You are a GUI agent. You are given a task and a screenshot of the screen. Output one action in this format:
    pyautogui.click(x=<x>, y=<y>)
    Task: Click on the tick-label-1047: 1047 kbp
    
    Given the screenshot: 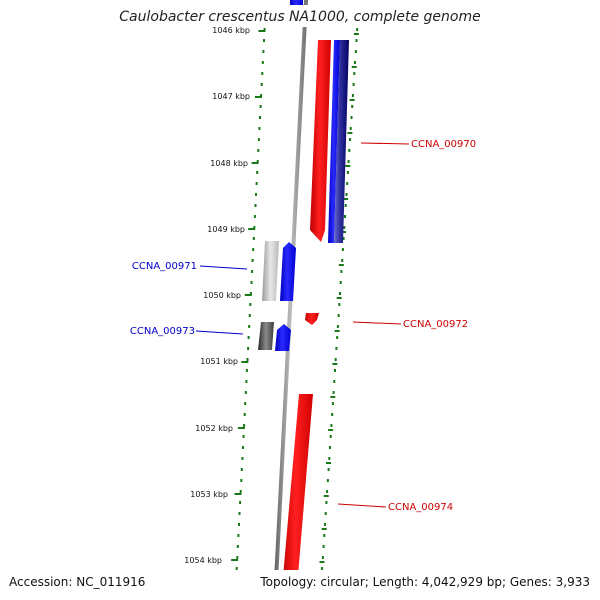 What is the action you would take?
    pyautogui.click(x=231, y=96)
    